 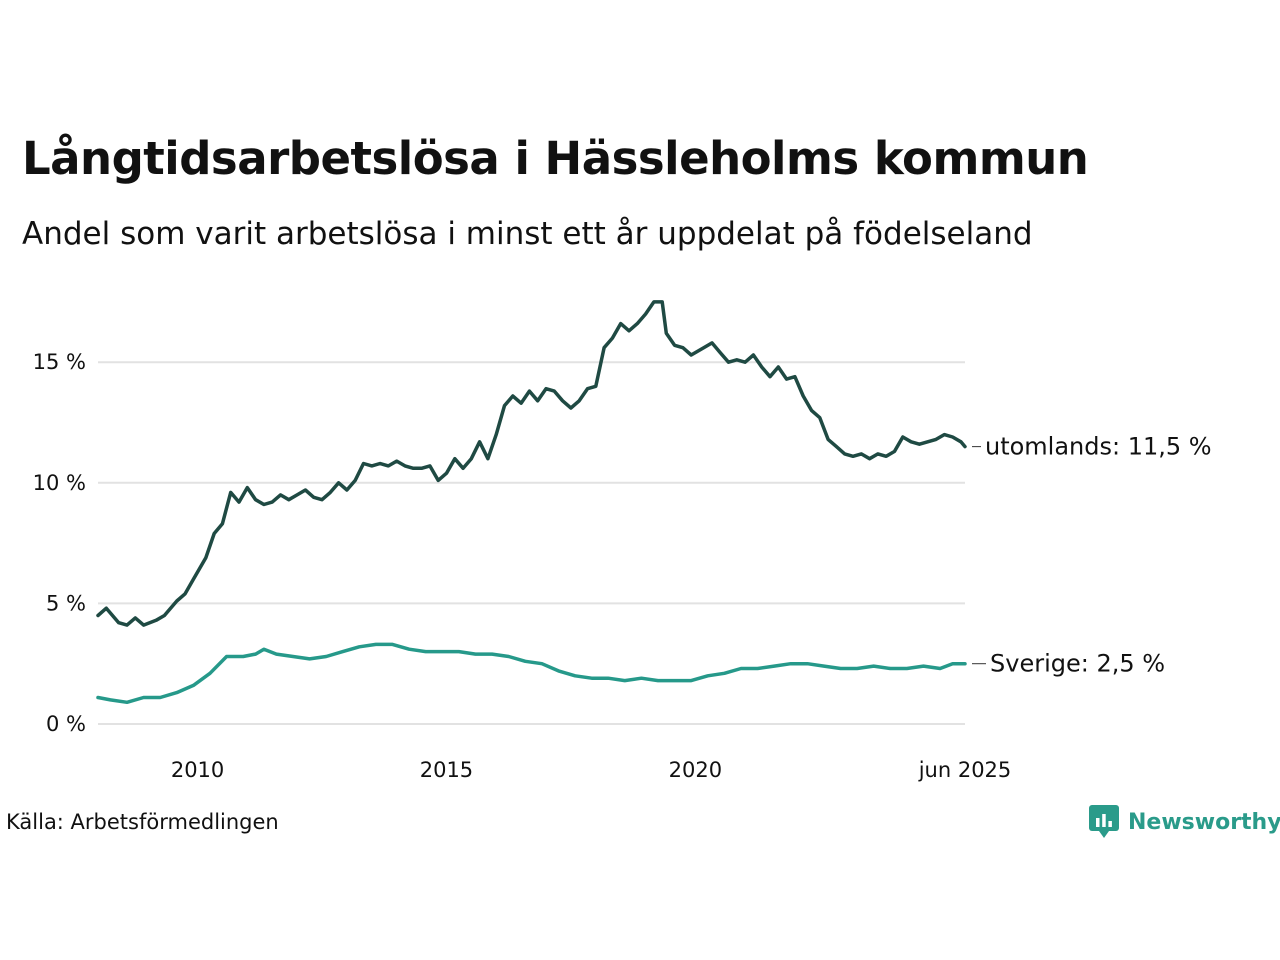 I want to click on x-tick-label: 2010, so click(x=197, y=770).